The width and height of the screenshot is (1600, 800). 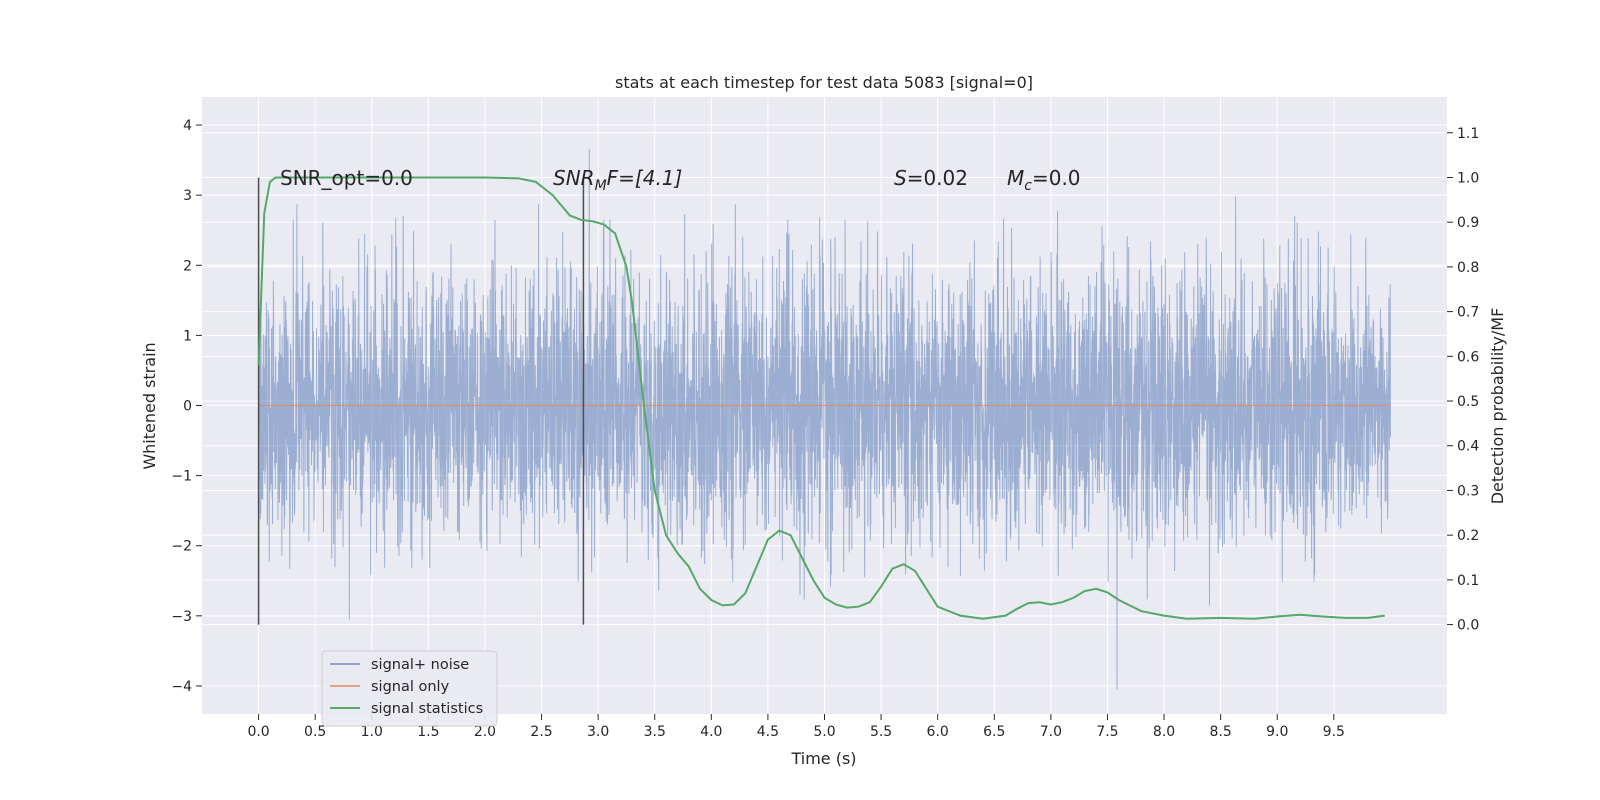 I want to click on x-tick-label: 2.5, so click(x=541, y=732).